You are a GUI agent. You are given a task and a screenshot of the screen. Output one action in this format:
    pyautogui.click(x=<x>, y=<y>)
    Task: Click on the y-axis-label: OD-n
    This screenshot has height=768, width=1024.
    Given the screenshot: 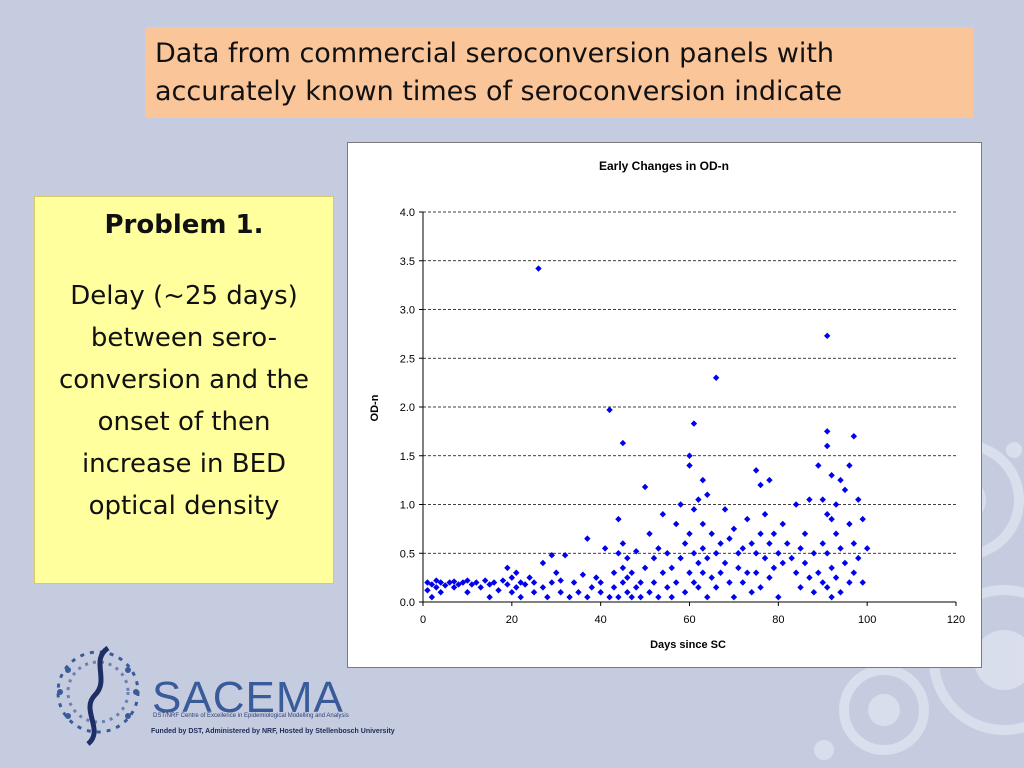 What is the action you would take?
    pyautogui.click(x=375, y=407)
    